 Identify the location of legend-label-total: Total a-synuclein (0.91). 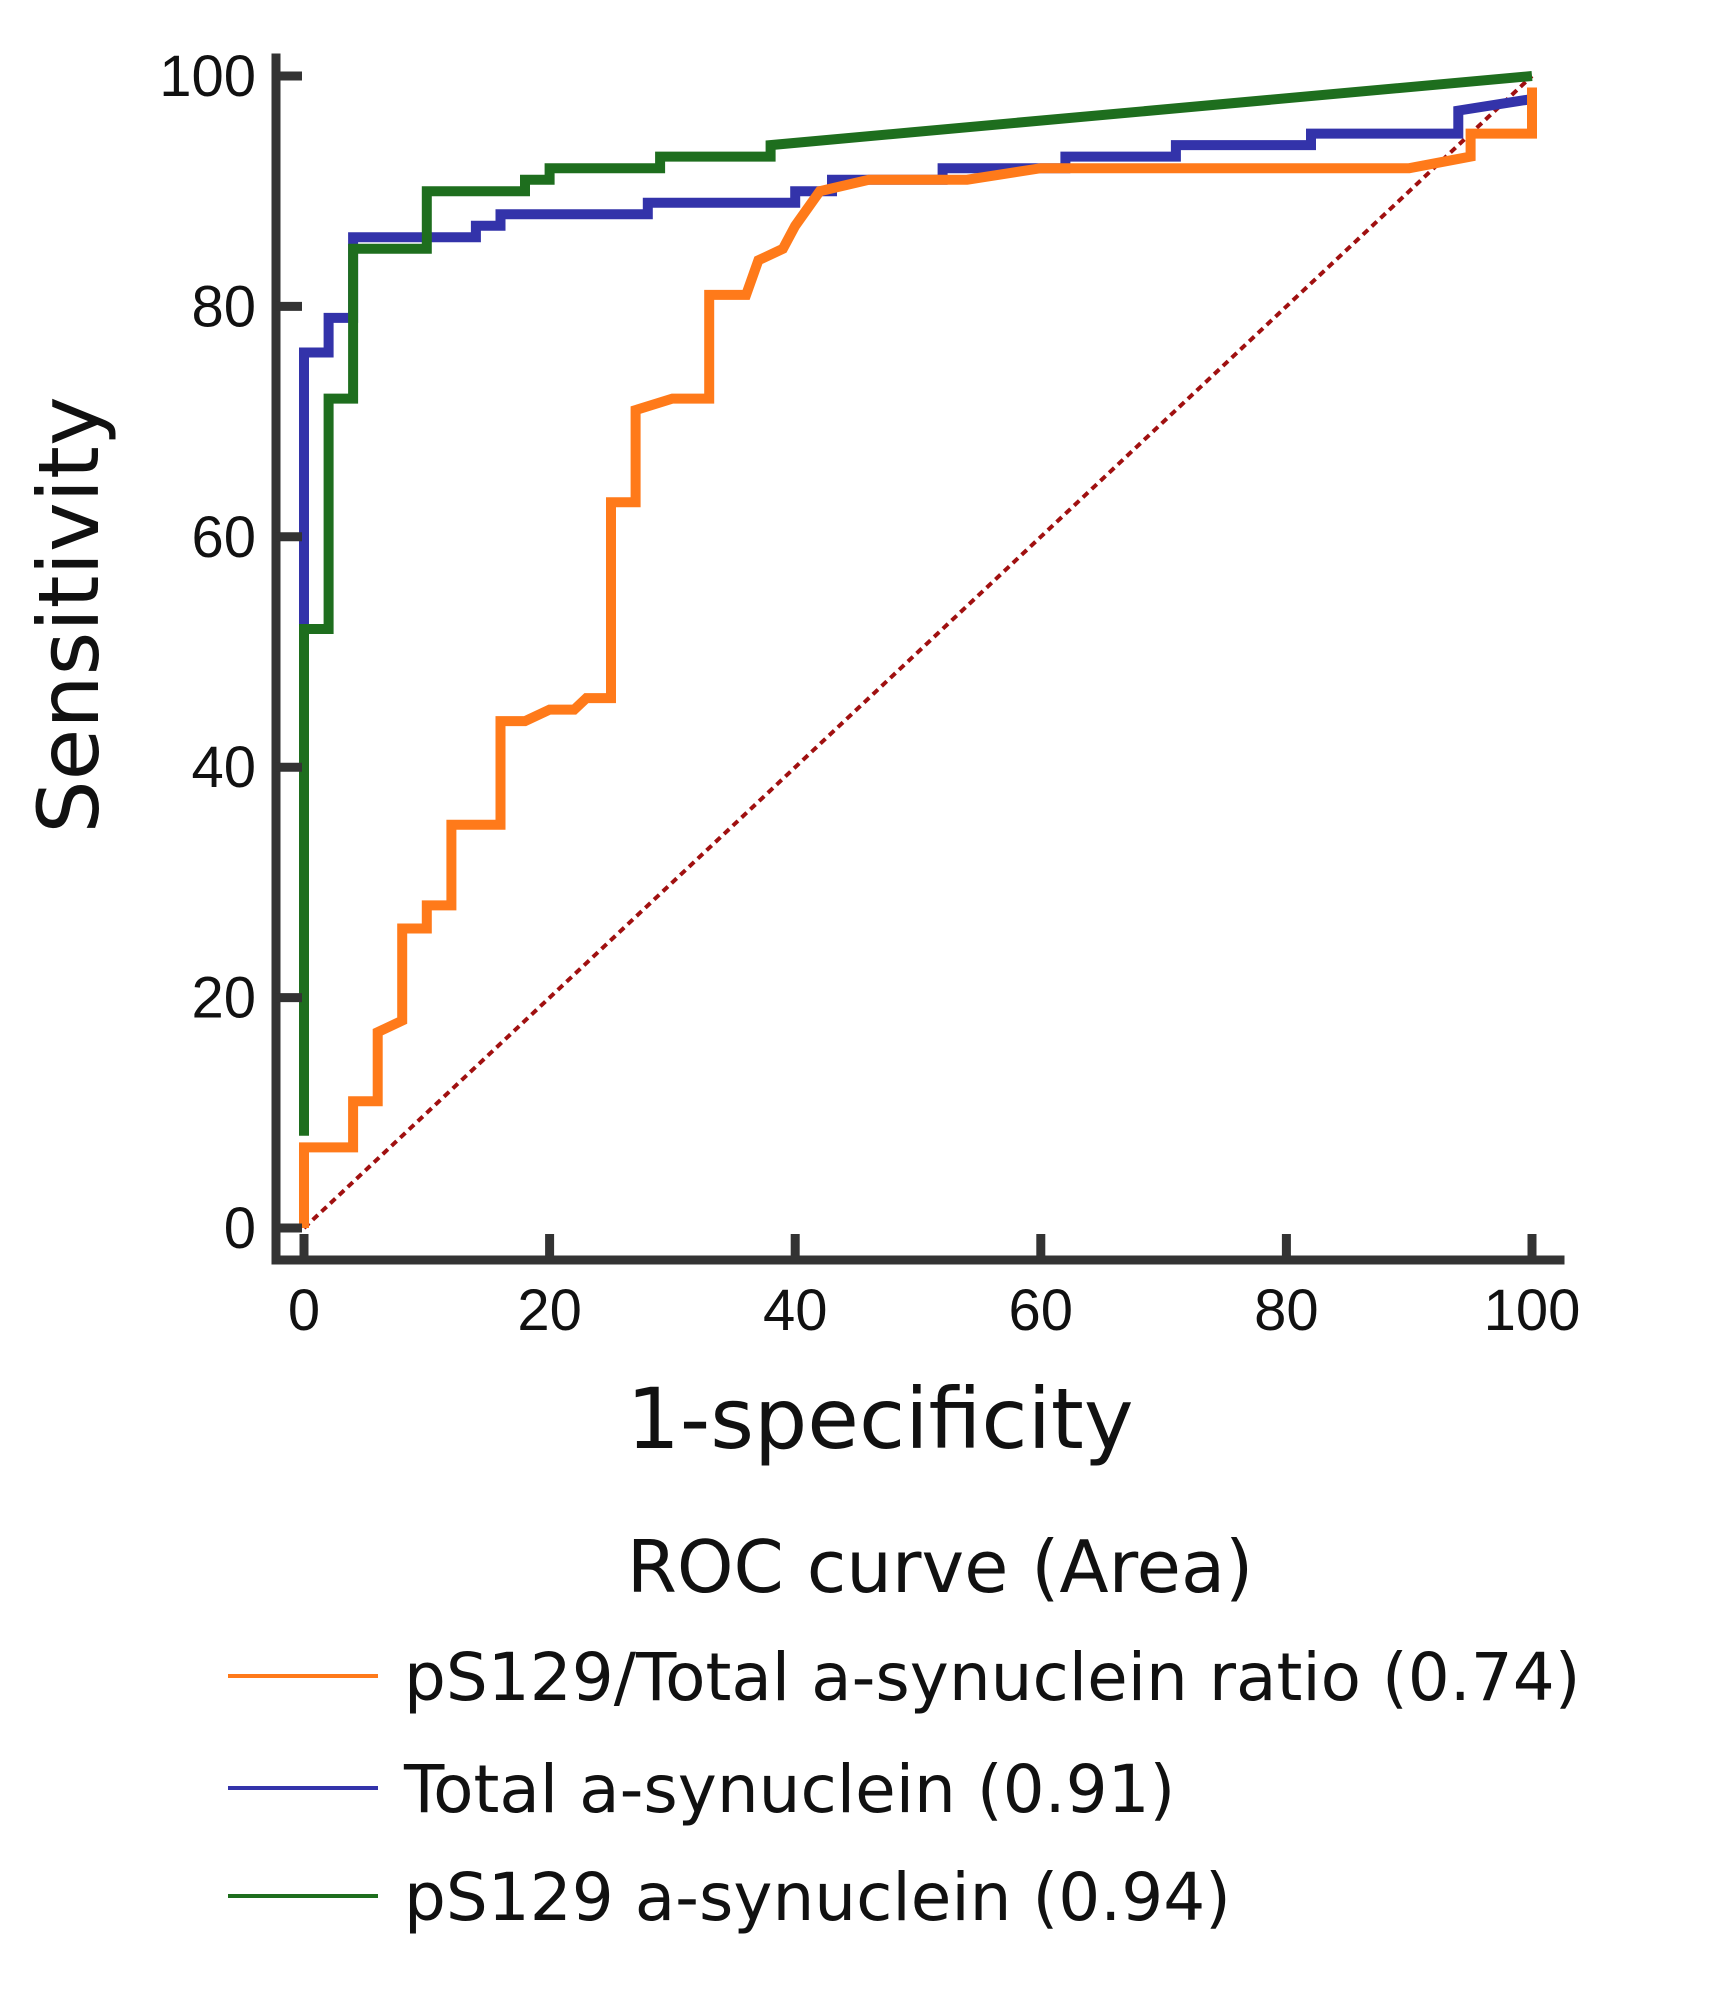
(789, 1789).